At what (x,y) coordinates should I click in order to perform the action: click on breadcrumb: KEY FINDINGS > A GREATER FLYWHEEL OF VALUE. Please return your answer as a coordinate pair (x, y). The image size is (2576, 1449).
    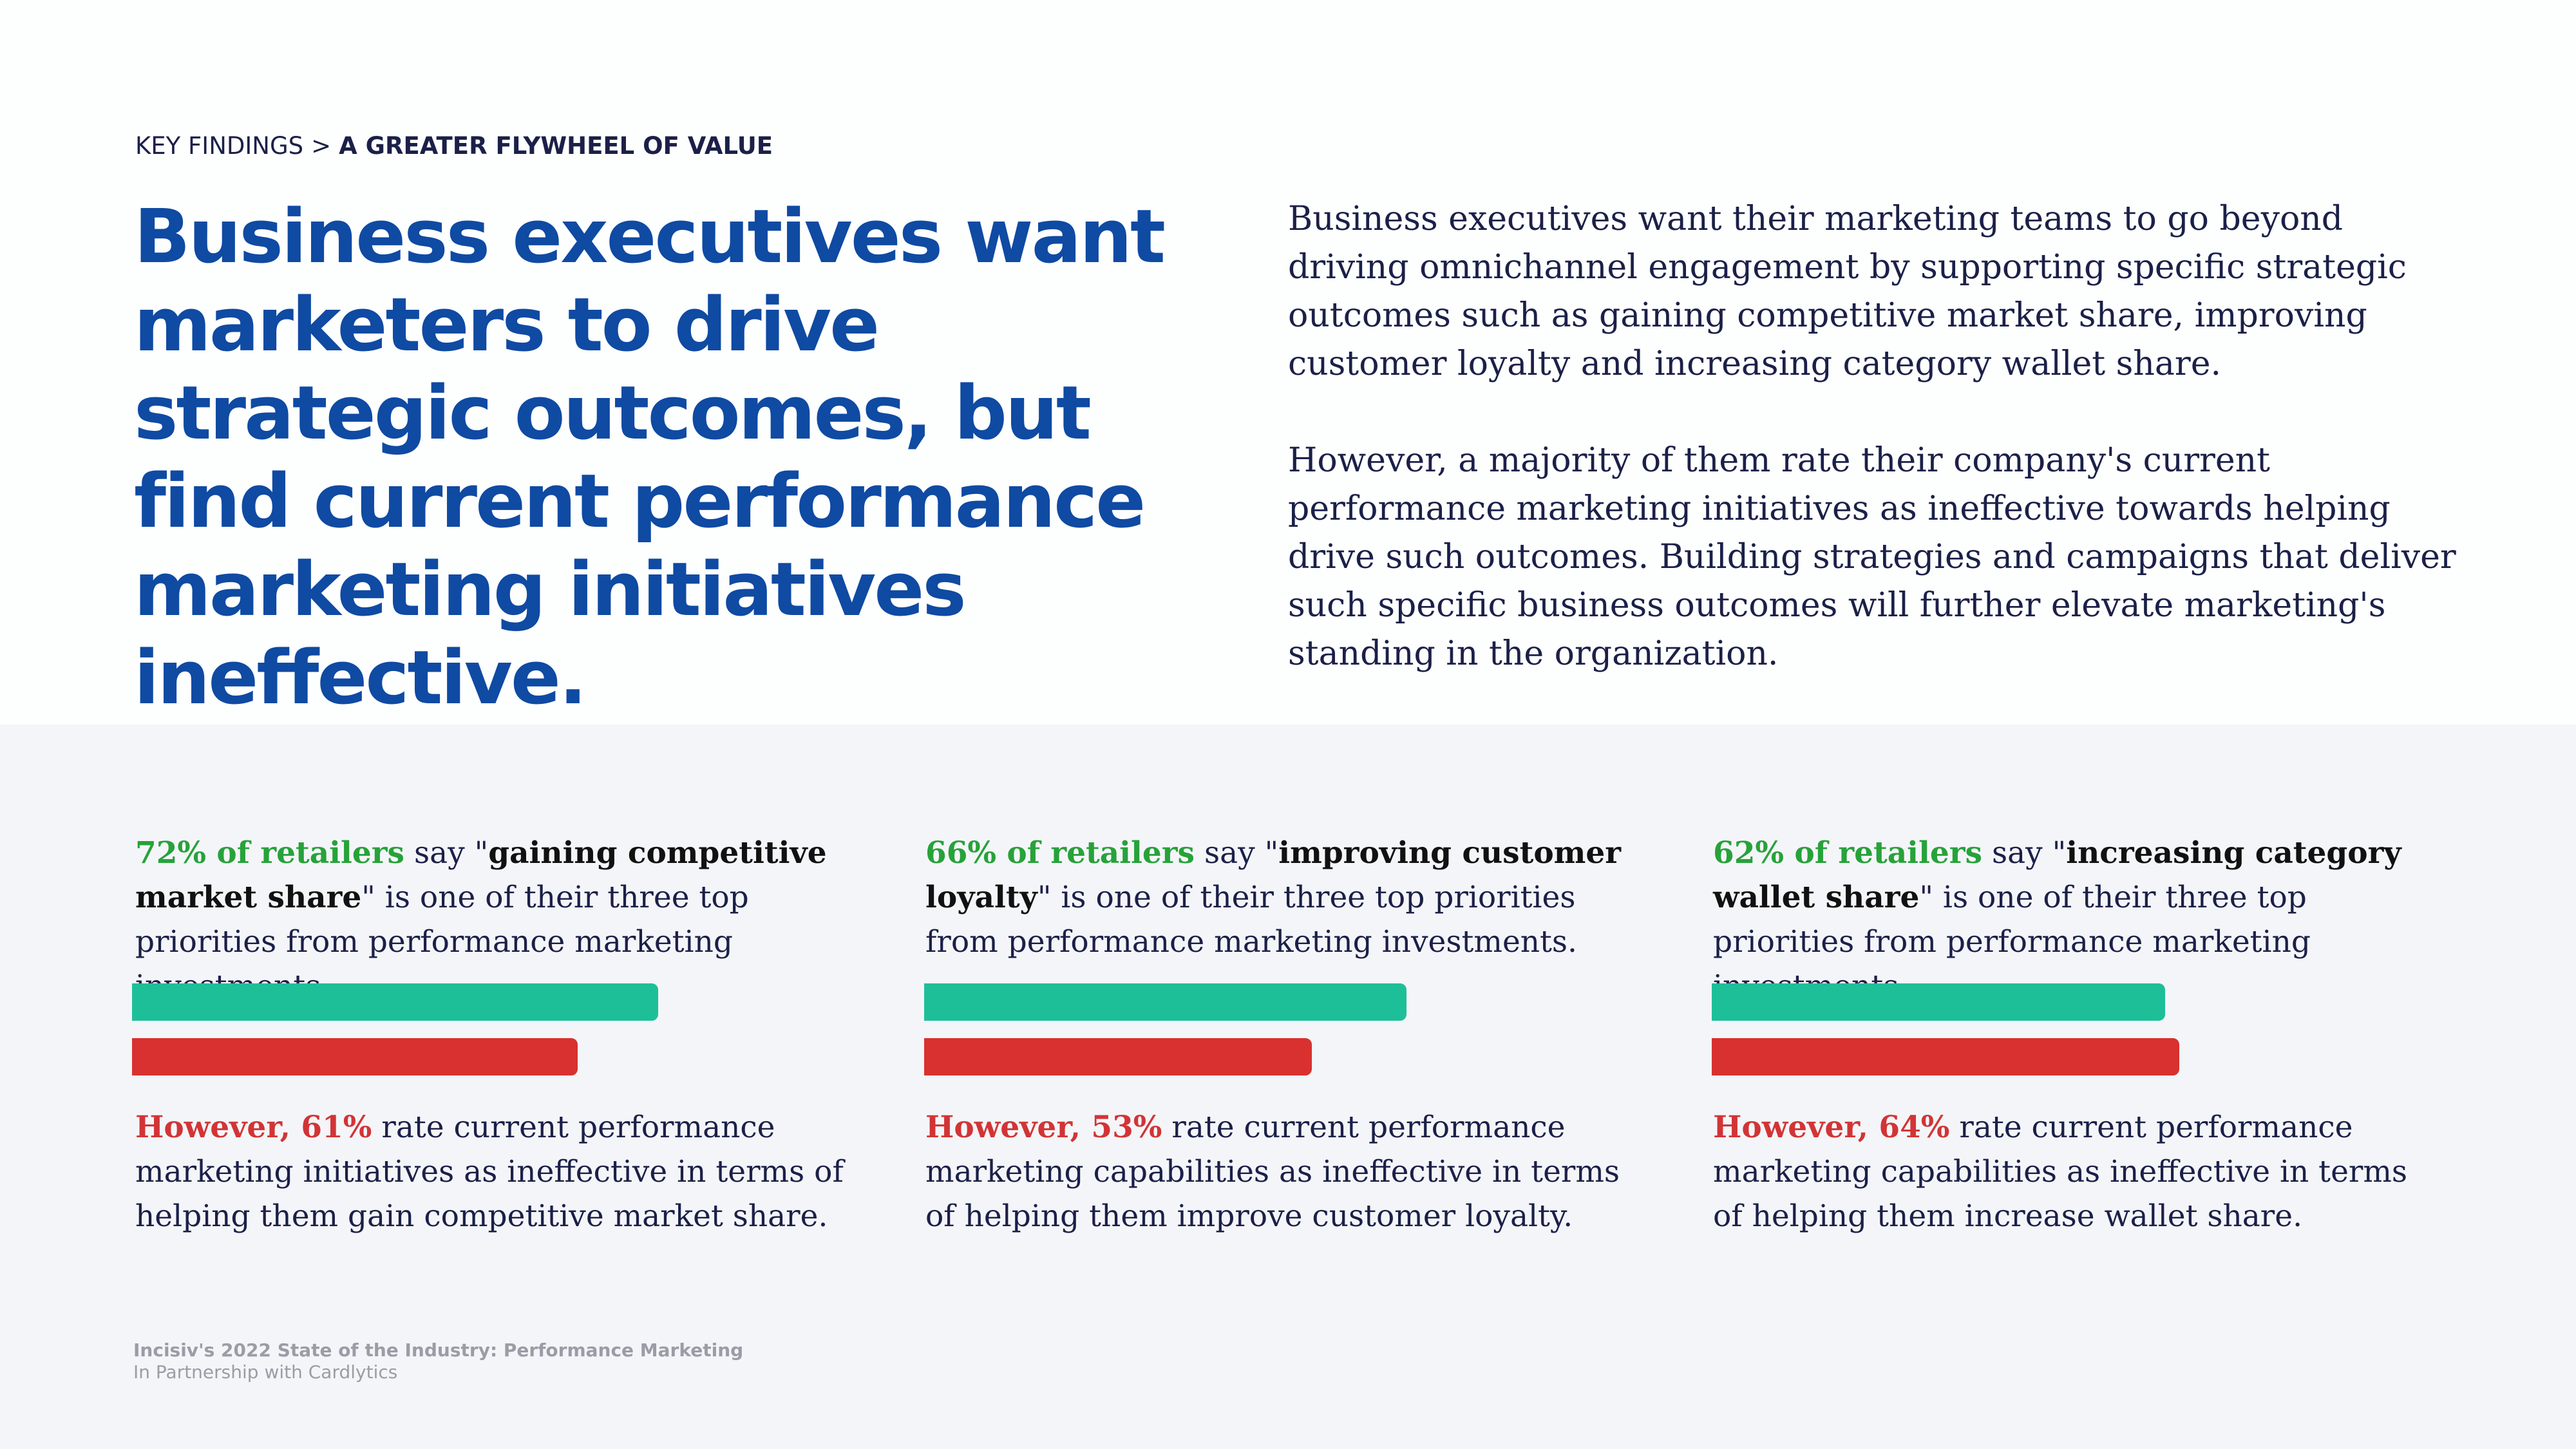
    Looking at the image, I should click on (454, 146).